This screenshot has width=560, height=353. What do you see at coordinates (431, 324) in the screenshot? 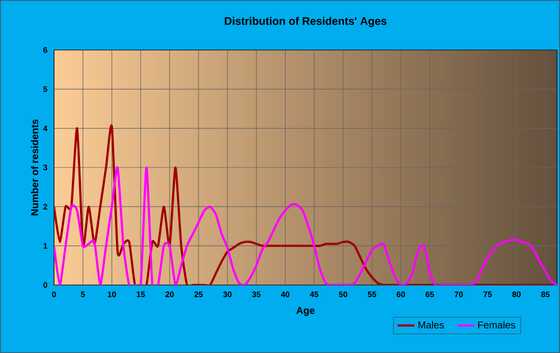
I see `legend-label: Males` at bounding box center [431, 324].